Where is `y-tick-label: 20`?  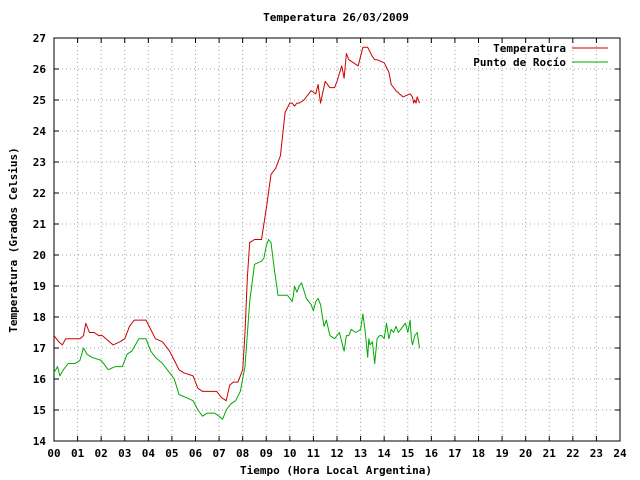
y-tick-label: 20 is located at coordinates (39, 255).